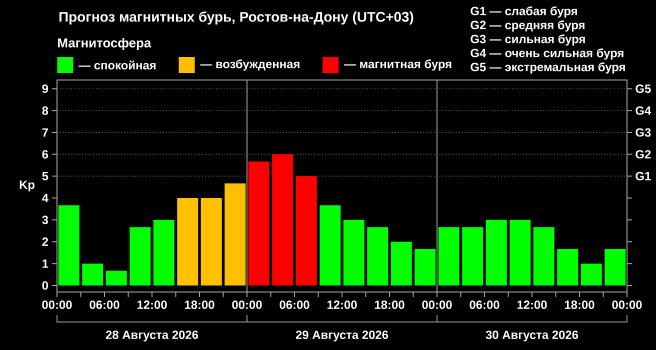 The width and height of the screenshot is (656, 350). Describe the element at coordinates (523, 12) in the screenshot. I see `text: G1 — слабая буря` at that location.